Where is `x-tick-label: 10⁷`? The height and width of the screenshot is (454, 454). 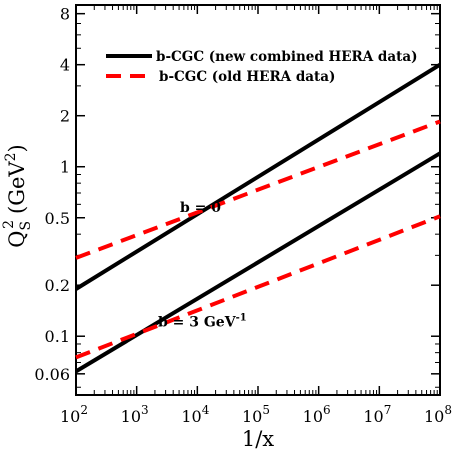
x-tick-label: 10⁷ is located at coordinates (377, 414).